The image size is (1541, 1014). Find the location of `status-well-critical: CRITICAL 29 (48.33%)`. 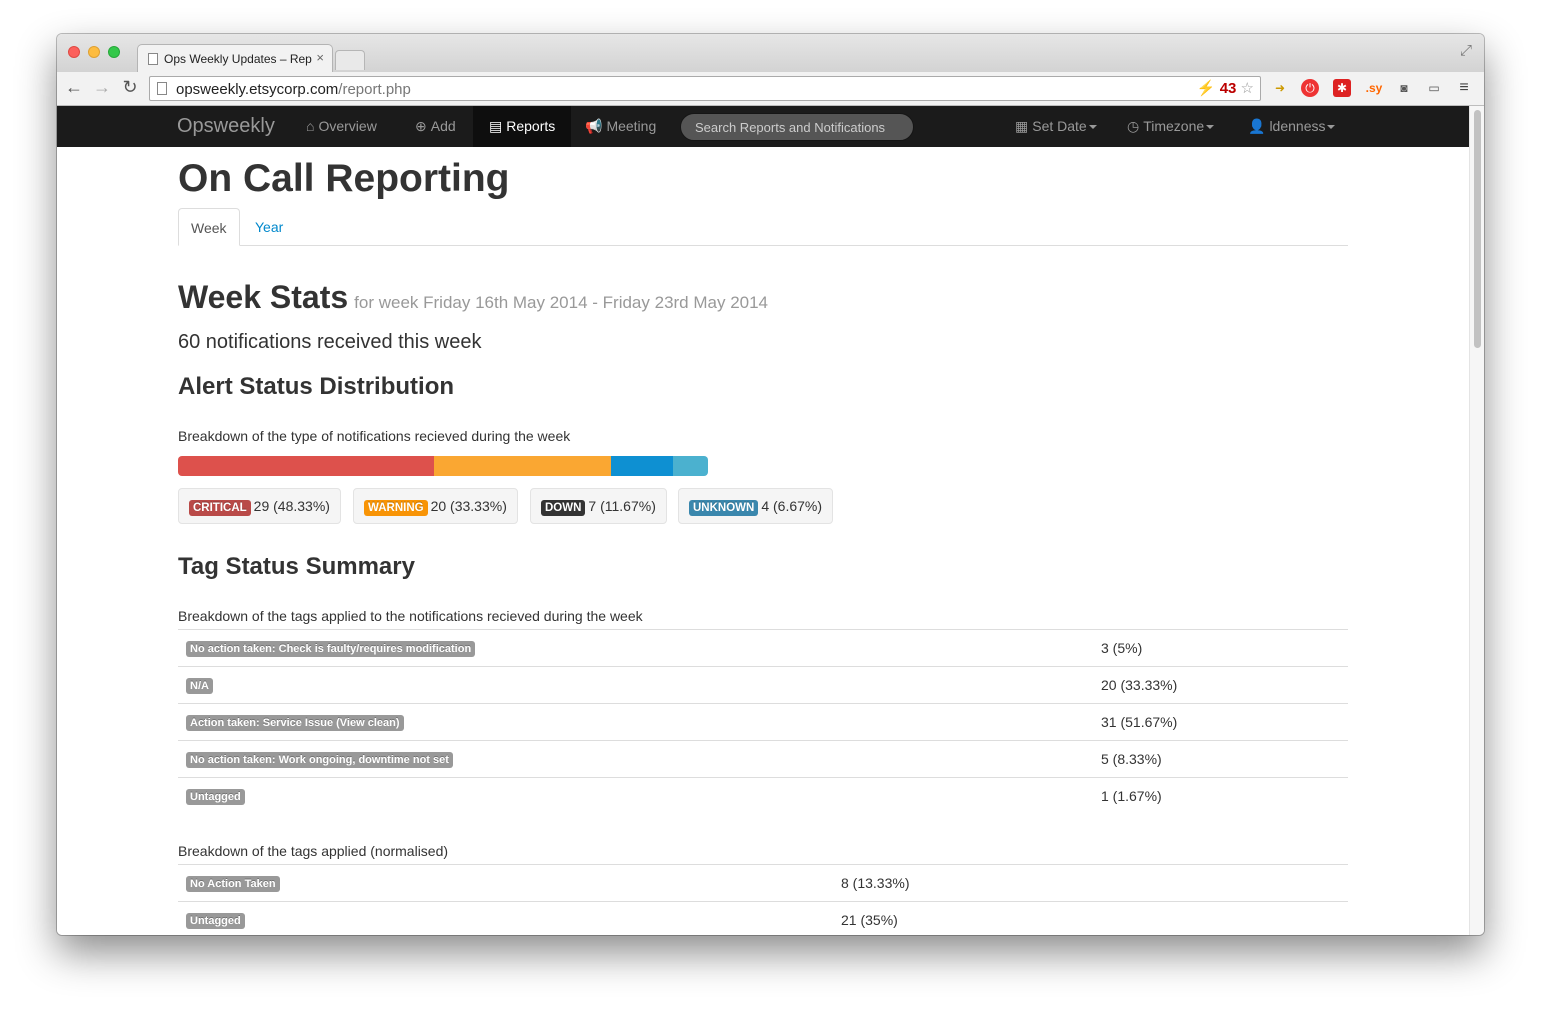

status-well-critical: CRITICAL 29 (48.33%) is located at coordinates (259, 506).